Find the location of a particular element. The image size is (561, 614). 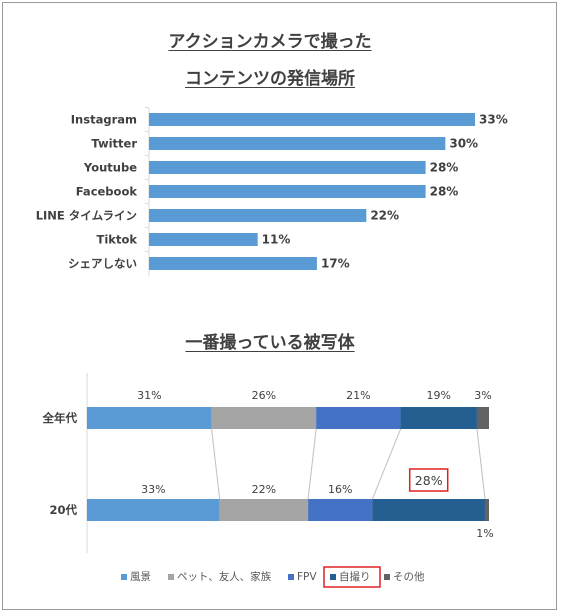

chart1-category-label: Instagram is located at coordinates (104, 120).